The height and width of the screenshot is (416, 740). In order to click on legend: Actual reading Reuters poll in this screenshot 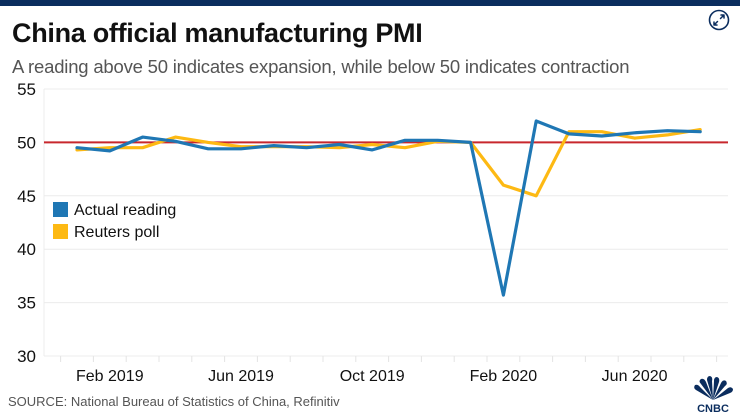, I will do `click(114, 221)`.